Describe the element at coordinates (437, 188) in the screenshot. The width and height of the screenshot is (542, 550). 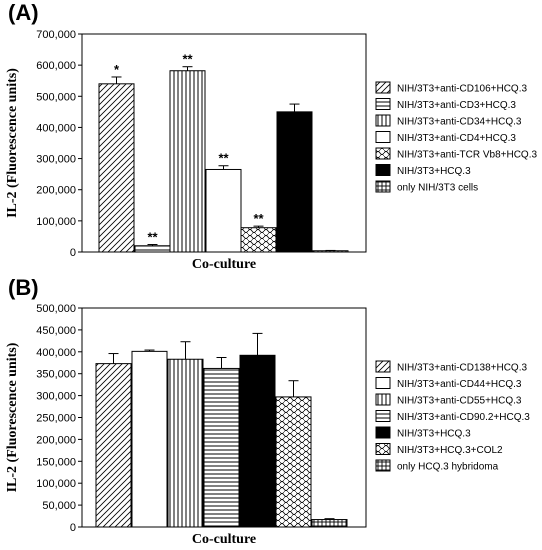
I see `legend-label: only NIH/3T3 cells` at that location.